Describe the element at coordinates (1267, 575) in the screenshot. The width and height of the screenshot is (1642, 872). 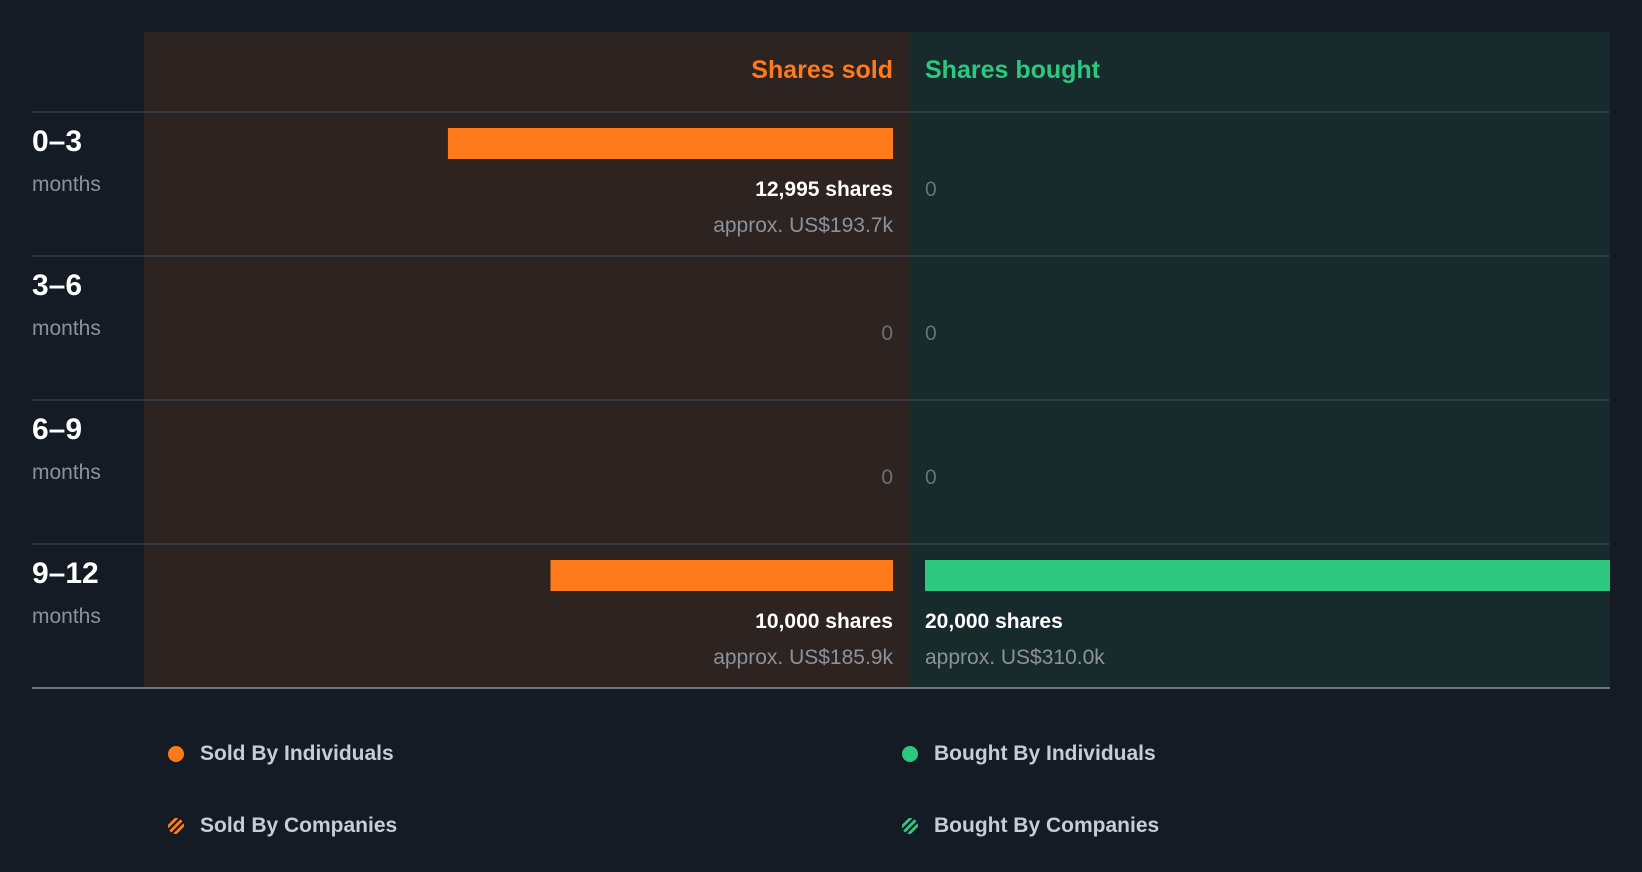
I see `bought-bar` at that location.